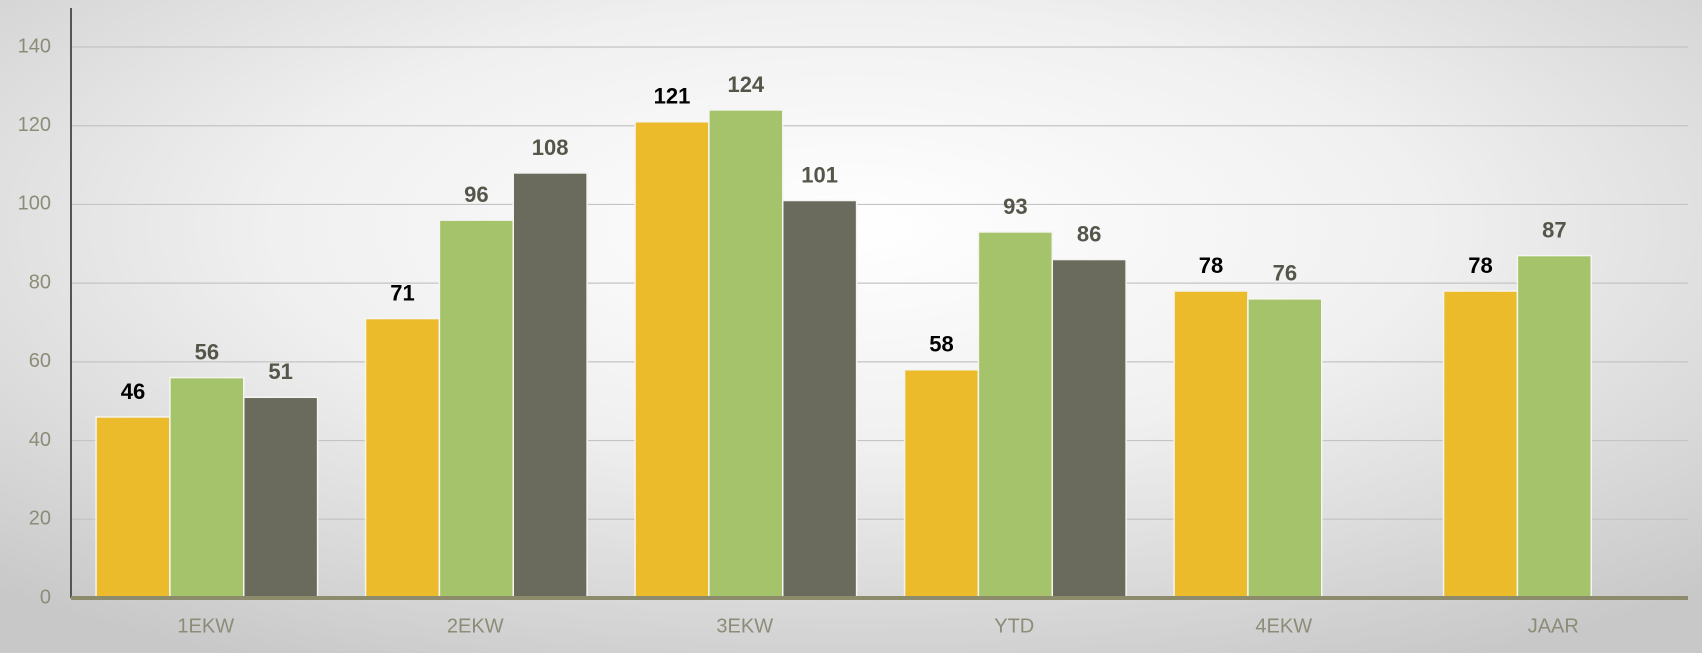  What do you see at coordinates (1553, 626) in the screenshot?
I see `x-tick-label: JAAR` at bounding box center [1553, 626].